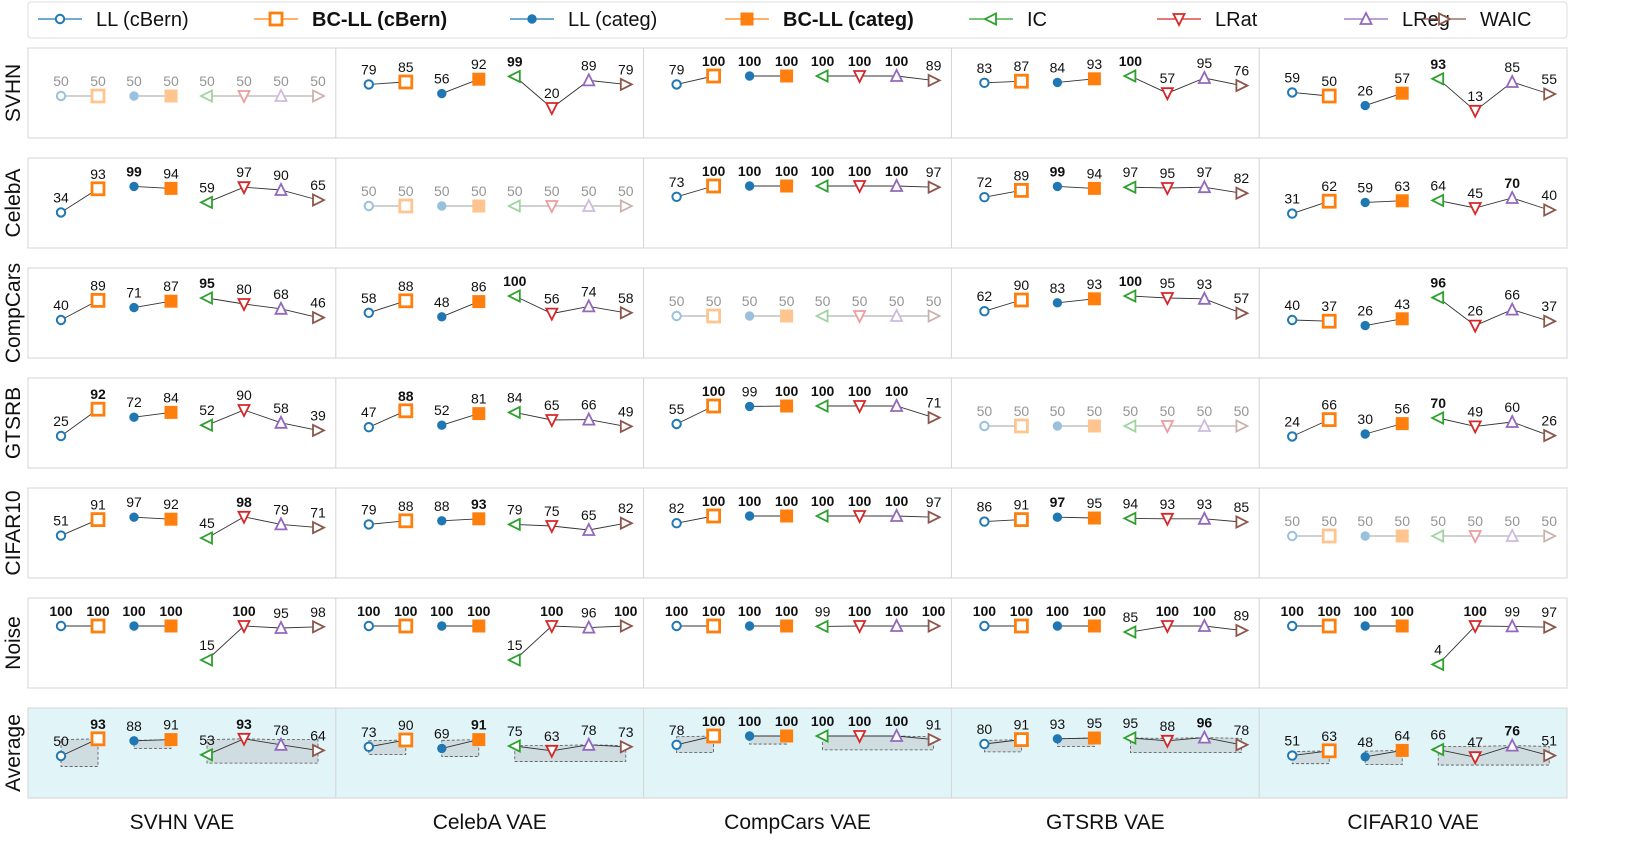 The width and height of the screenshot is (1637, 867). What do you see at coordinates (985, 729) in the screenshot?
I see `data-label: 80` at bounding box center [985, 729].